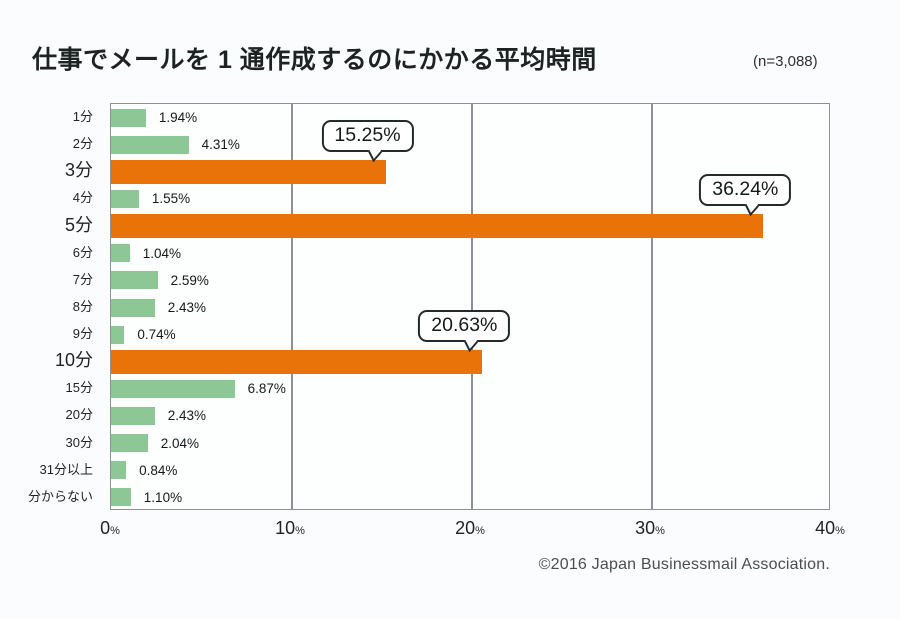  I want to click on category-label: 8分, so click(82, 306).